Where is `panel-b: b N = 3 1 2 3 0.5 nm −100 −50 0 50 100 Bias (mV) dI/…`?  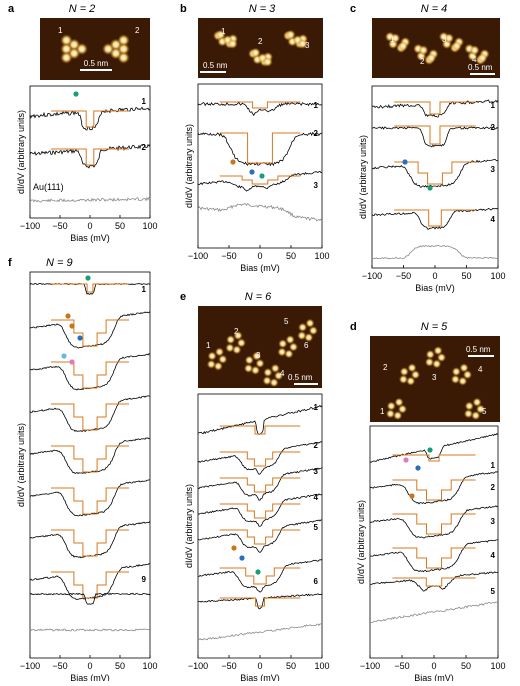
panel-b: b N = 3 1 2 3 0.5 nm −100 −50 0 50 100 Bias (mV) dI/… is located at coordinates (255, 138).